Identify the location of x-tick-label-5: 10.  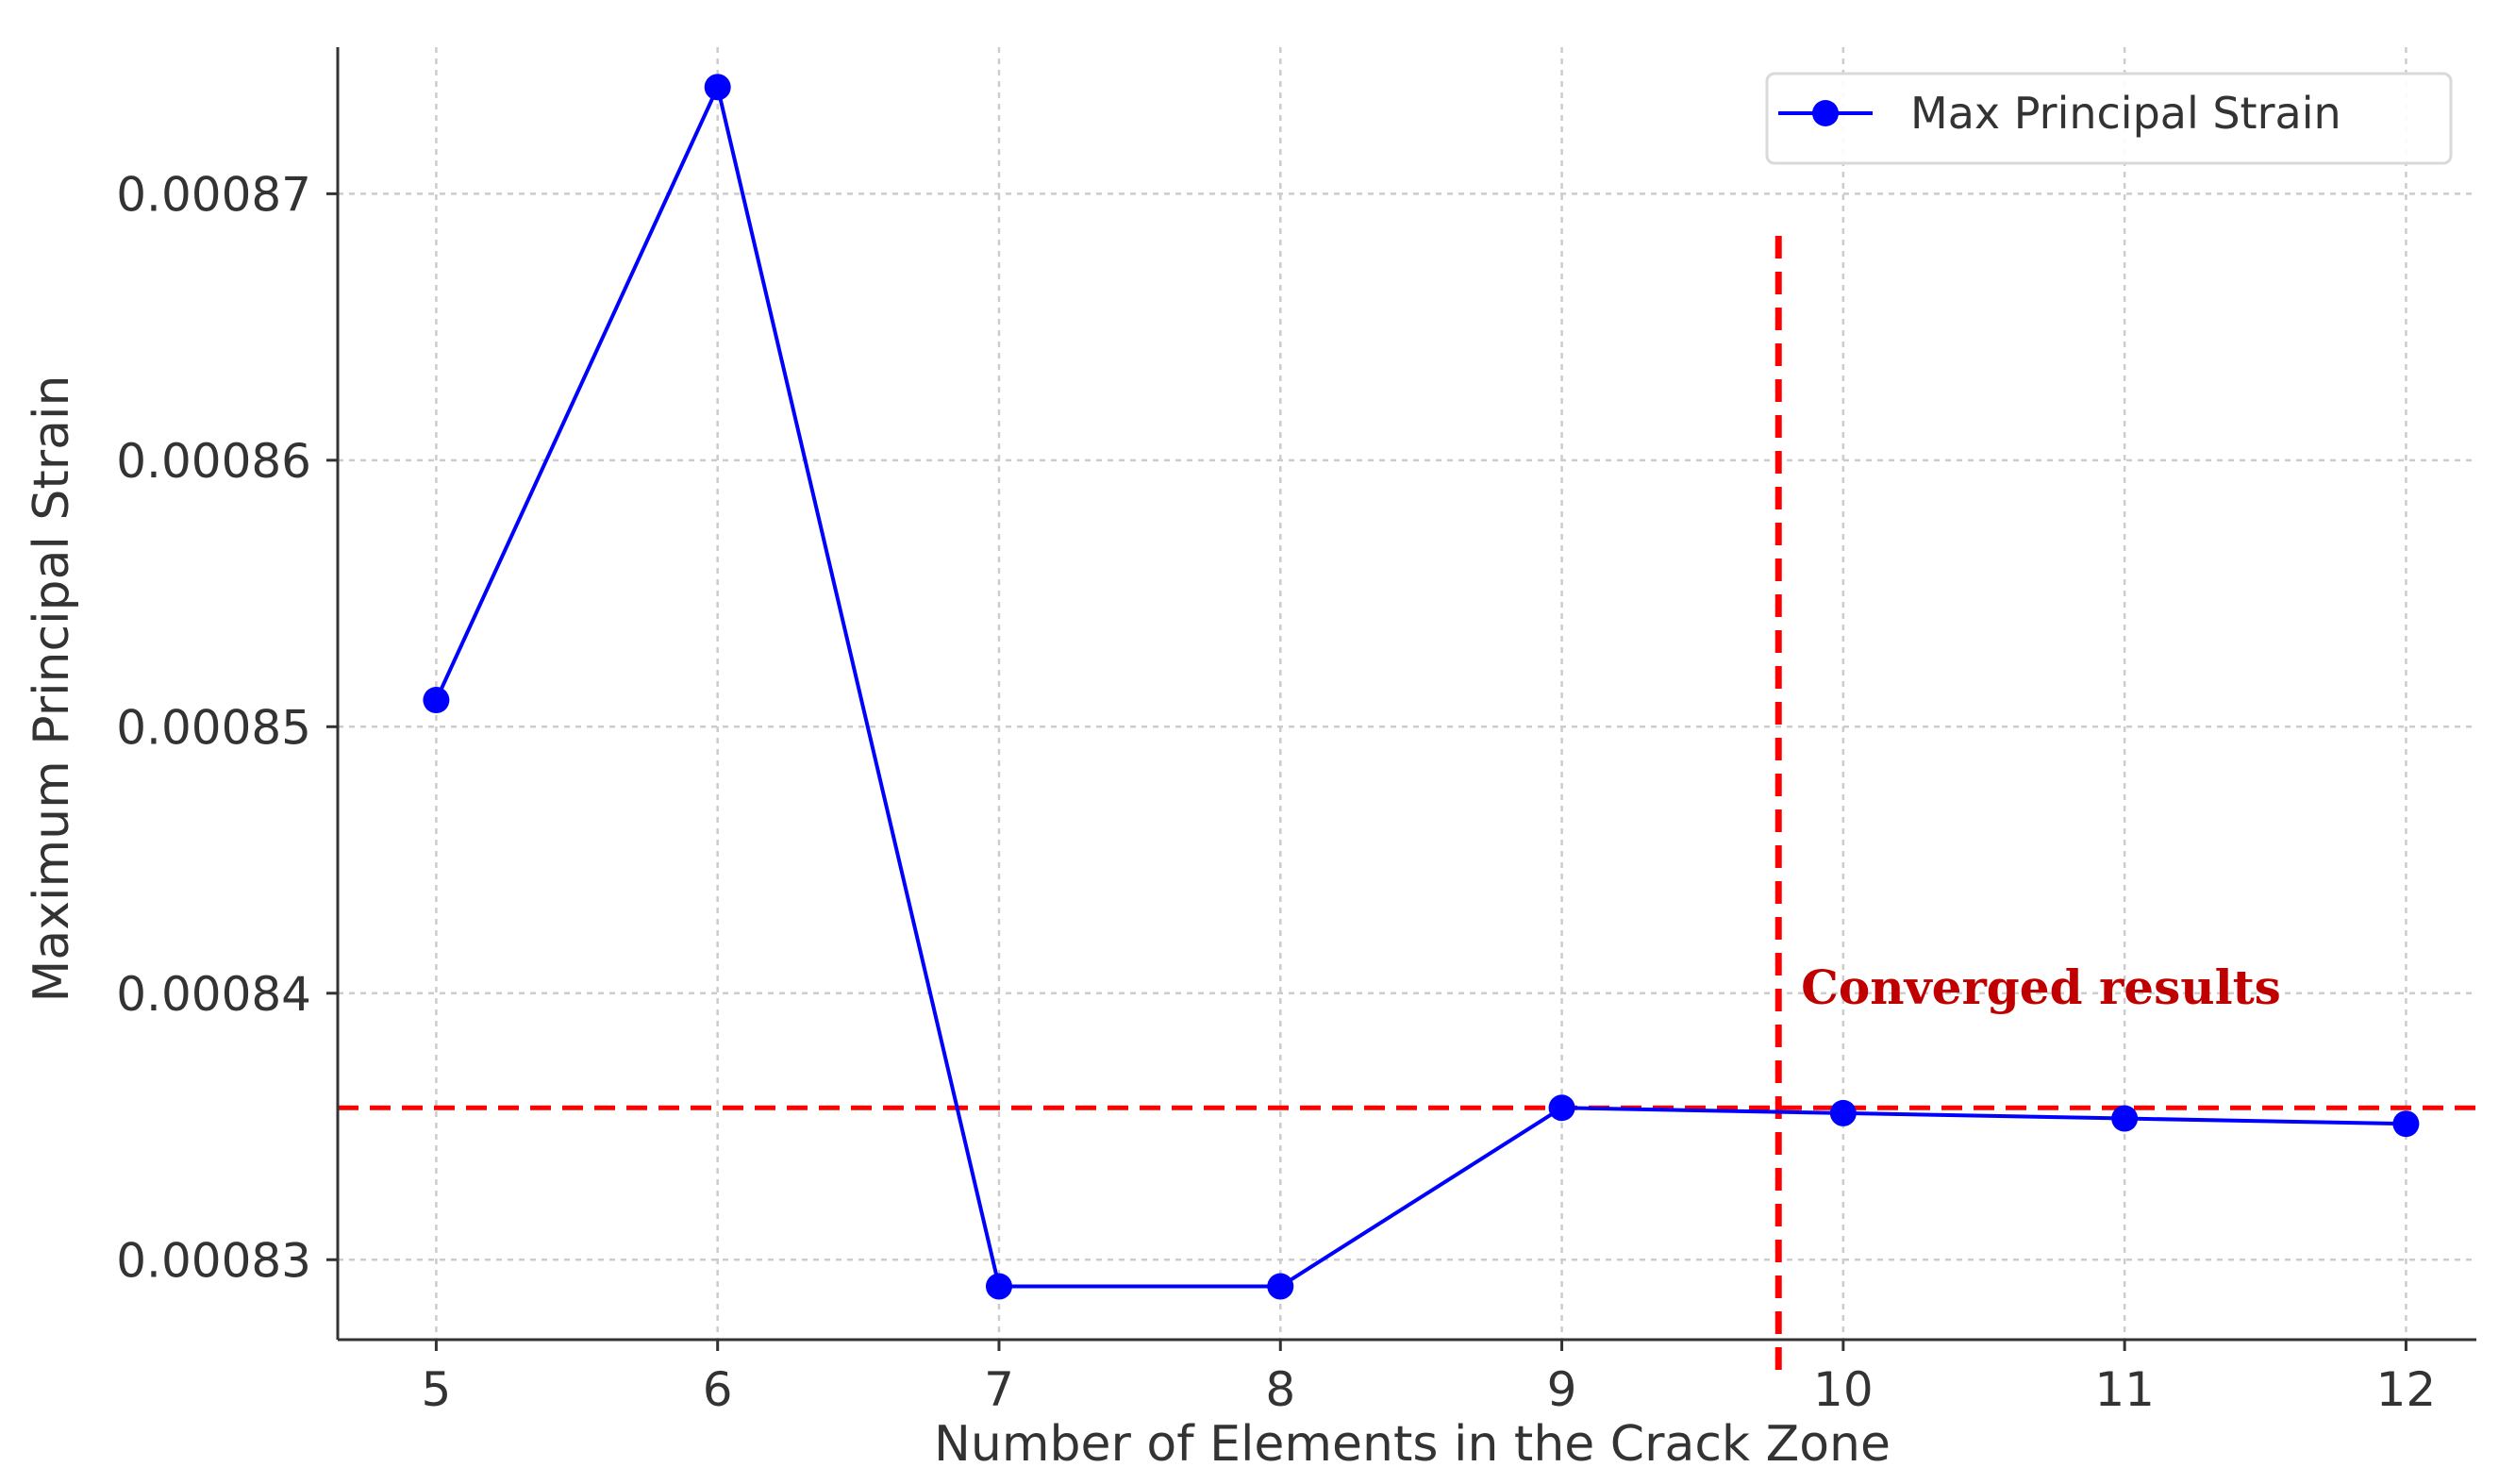
(1843, 1389).